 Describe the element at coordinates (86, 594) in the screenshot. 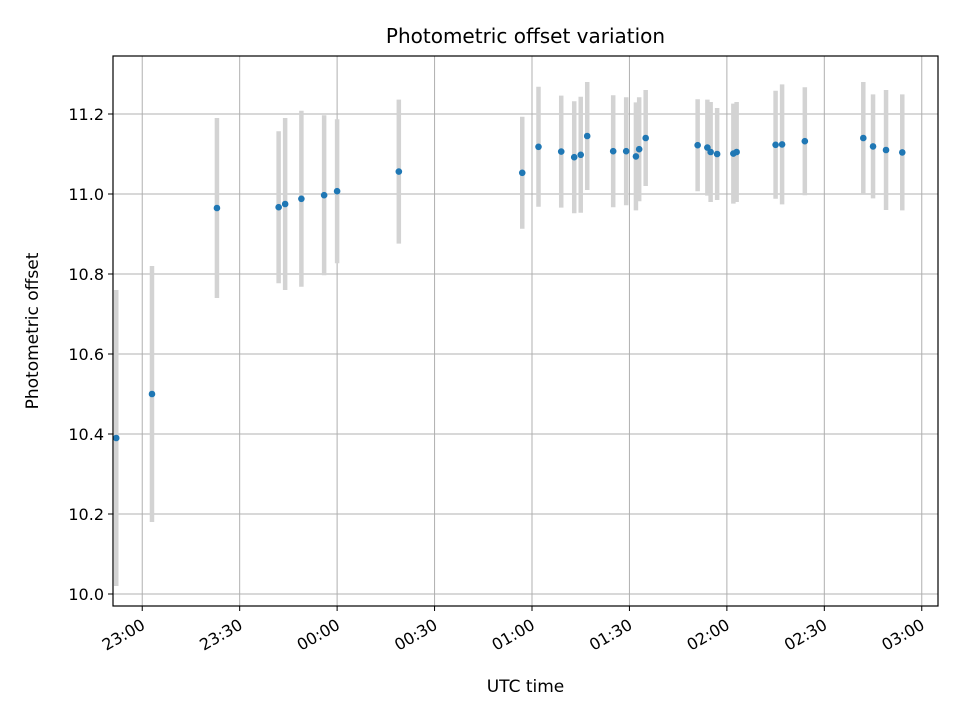

I see `y-tick-label: 10.0` at that location.